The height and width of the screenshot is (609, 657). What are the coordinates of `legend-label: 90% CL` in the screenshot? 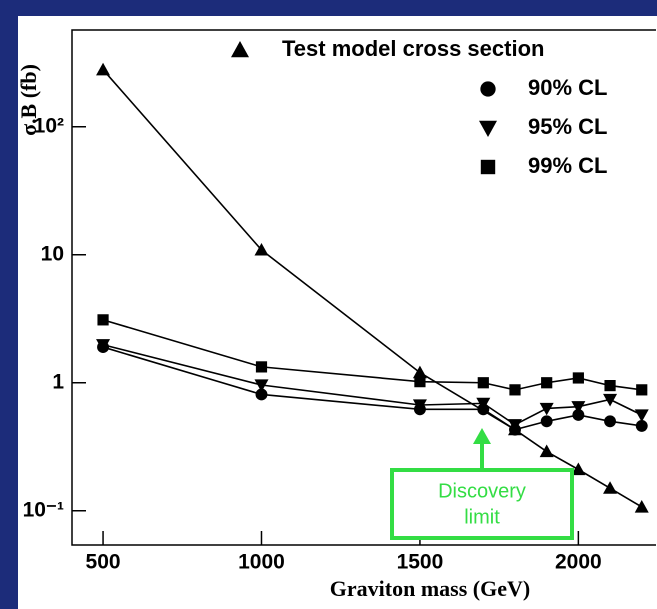 It's located at (567, 87).